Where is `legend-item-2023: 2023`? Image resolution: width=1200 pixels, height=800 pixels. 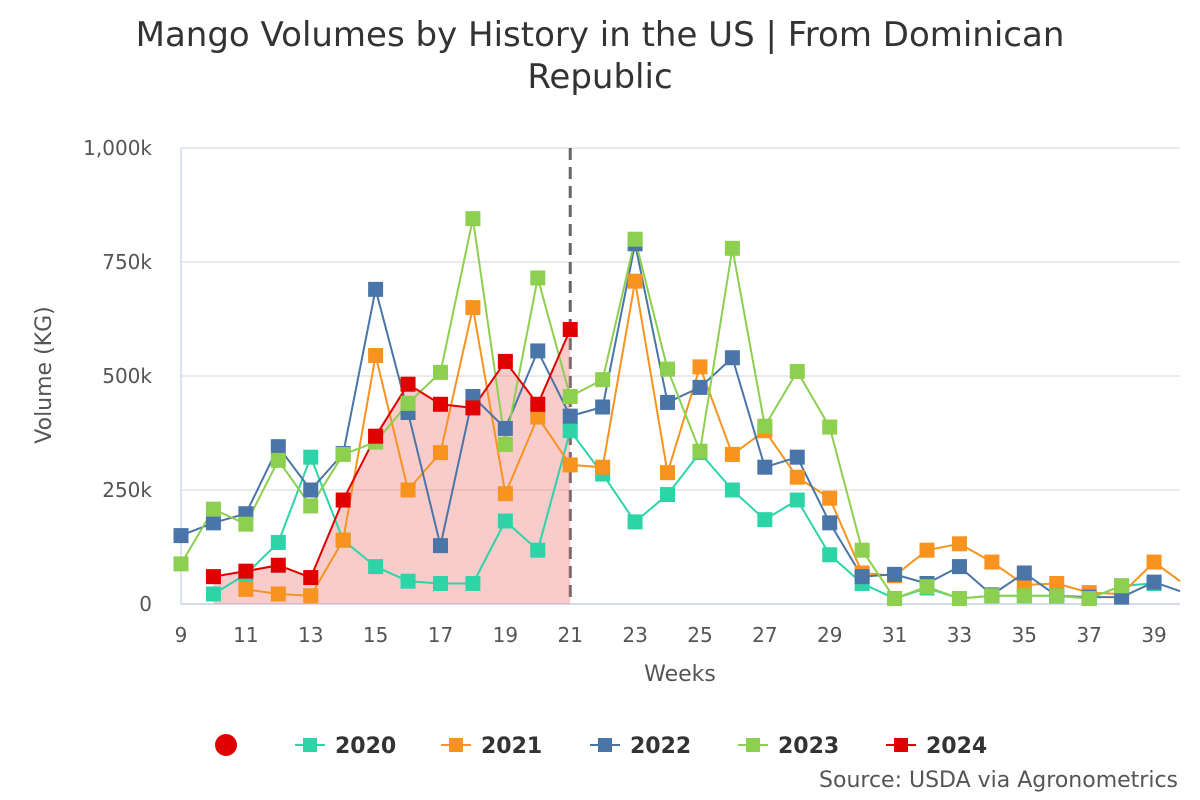 legend-item-2023: 2023 is located at coordinates (788, 746).